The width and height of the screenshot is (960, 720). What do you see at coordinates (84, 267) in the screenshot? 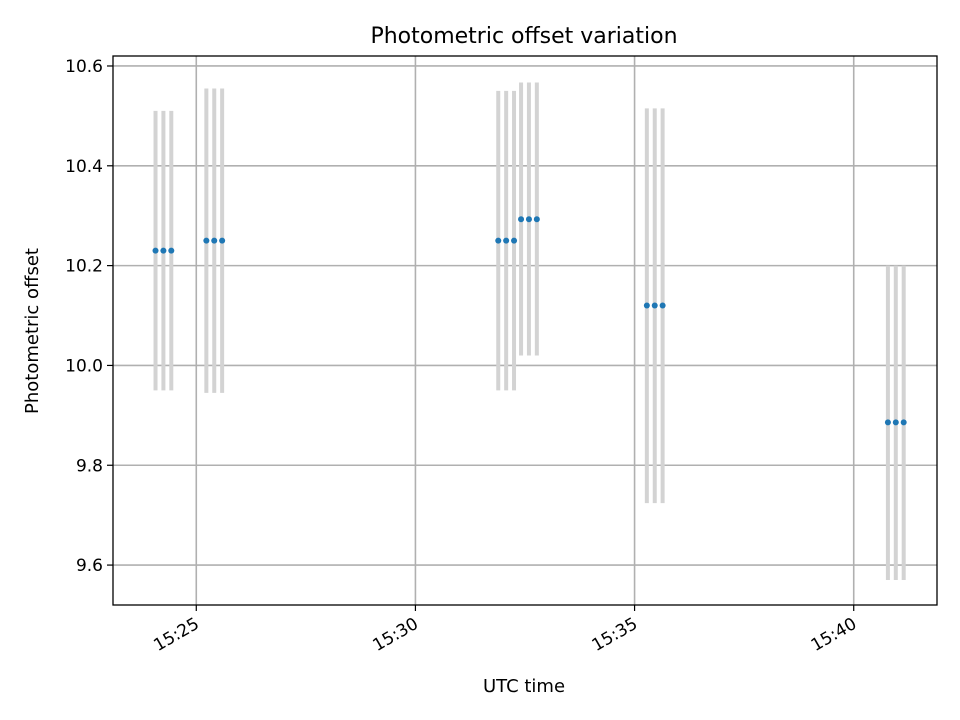
I see `y-tick-label: 10.2` at bounding box center [84, 267].